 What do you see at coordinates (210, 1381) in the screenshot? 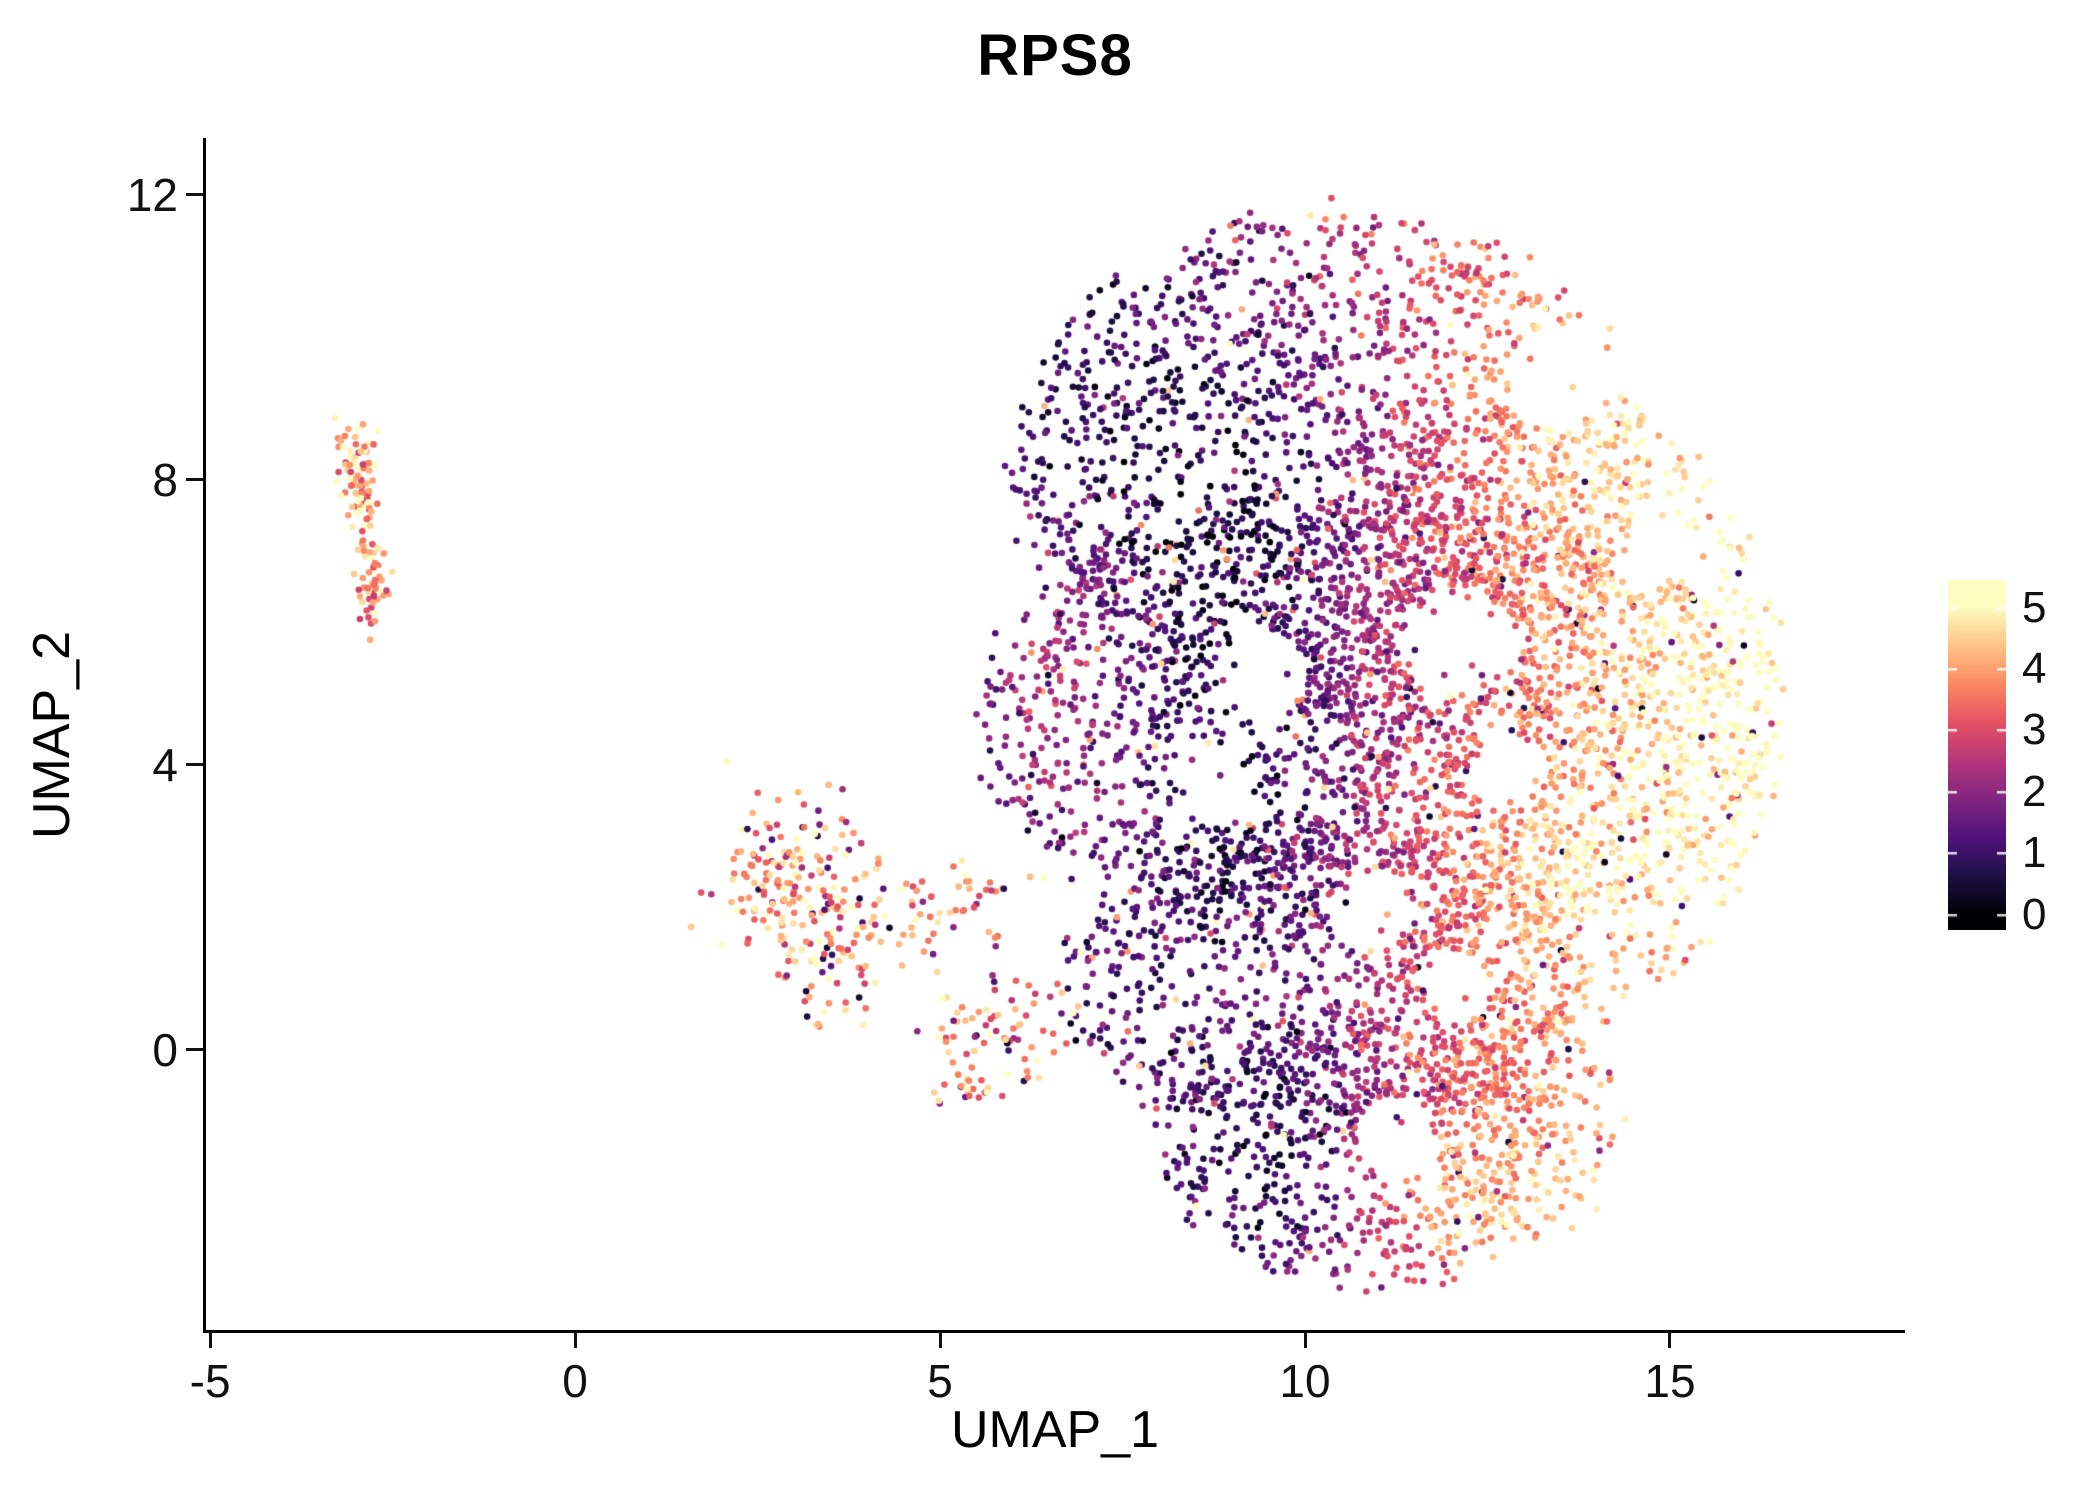
I see `x-tick-label: -5` at bounding box center [210, 1381].